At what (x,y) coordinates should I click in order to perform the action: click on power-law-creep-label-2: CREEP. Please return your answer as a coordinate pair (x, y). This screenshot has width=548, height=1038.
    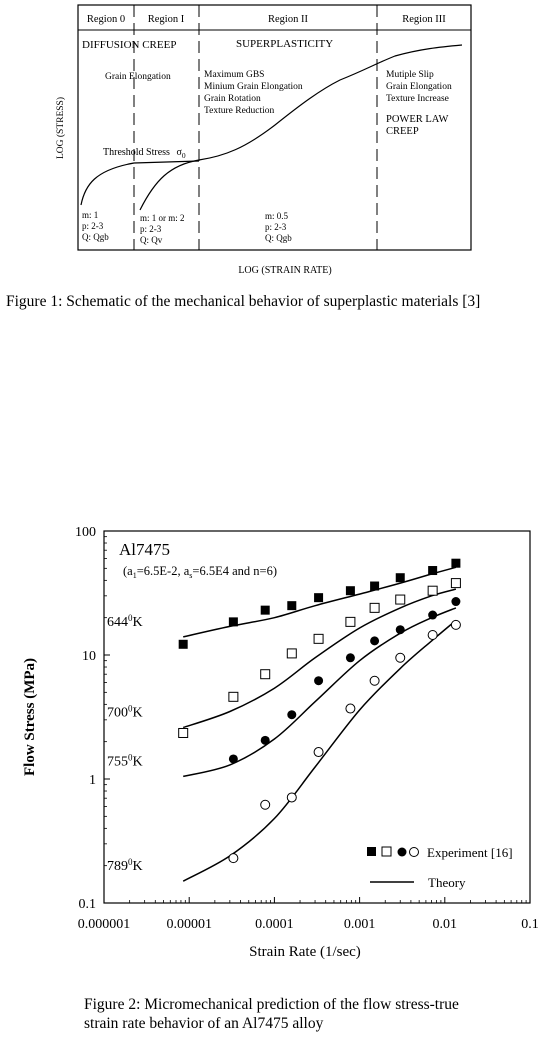
    Looking at the image, I should click on (402, 131).